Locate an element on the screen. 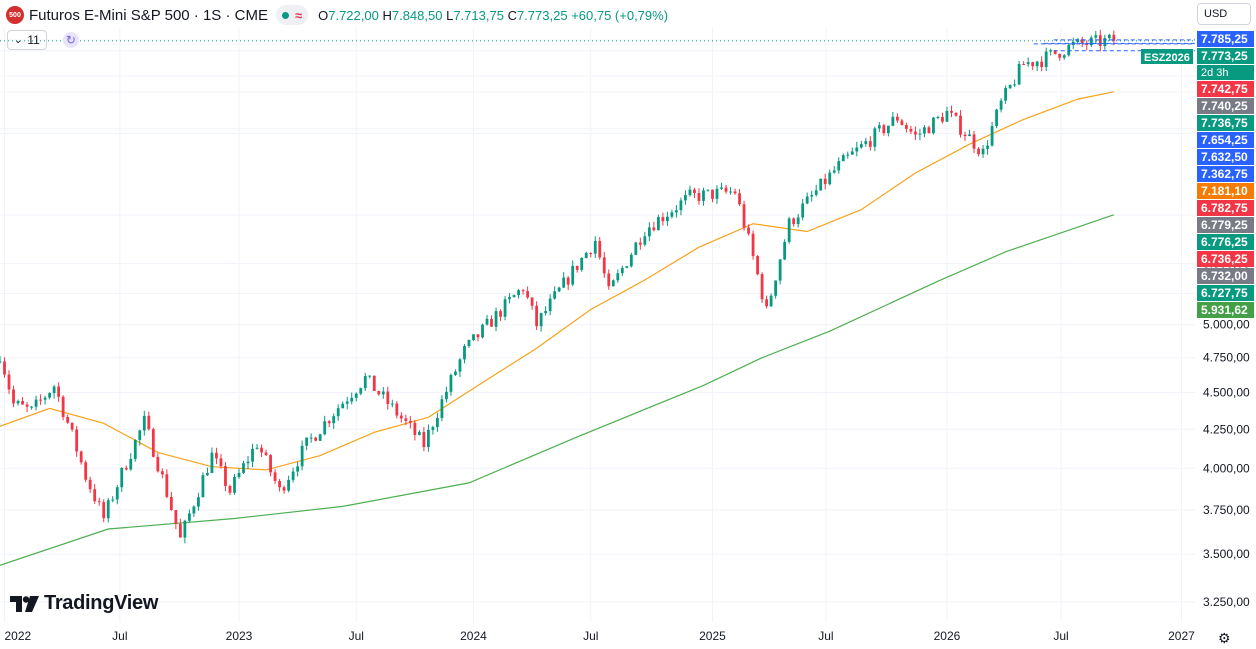  currency-selector: USD is located at coordinates (1224, 14).